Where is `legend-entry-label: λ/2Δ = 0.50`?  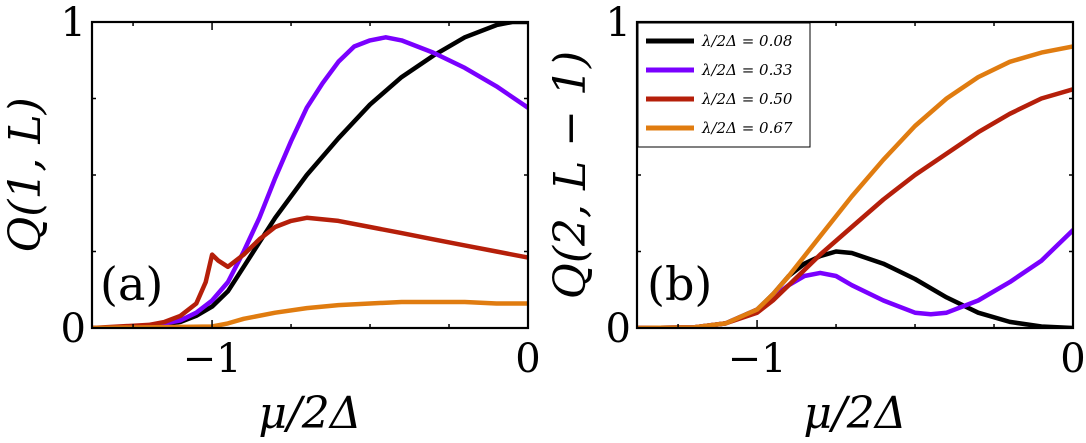
legend-entry-label: λ/2Δ = 0.50 is located at coordinates (747, 99).